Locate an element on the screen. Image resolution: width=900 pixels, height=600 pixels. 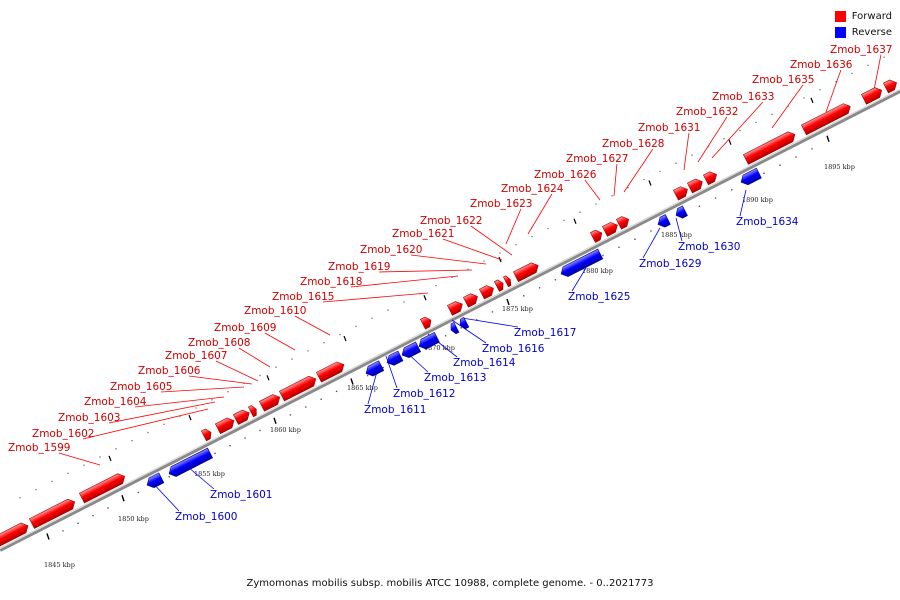
ruler-label: 1855 kbp is located at coordinates (209, 474).